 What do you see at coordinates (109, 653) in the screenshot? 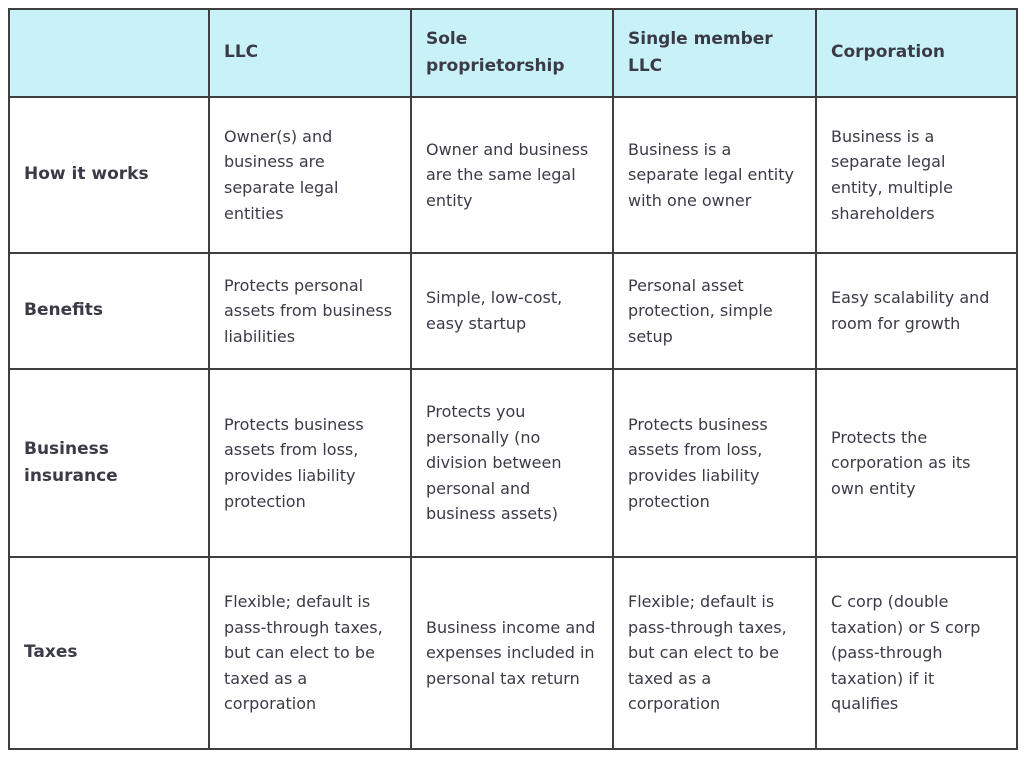
I see `row-label-taxes: Taxes` at bounding box center [109, 653].